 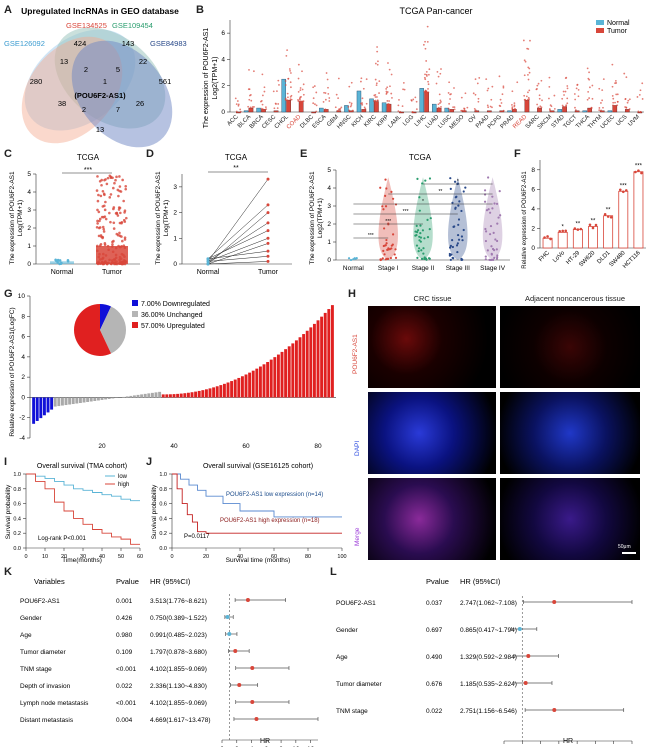 What do you see at coordinates (17, 475) in the screenshot?
I see `y-tick-label: 1.0` at bounding box center [17, 475].